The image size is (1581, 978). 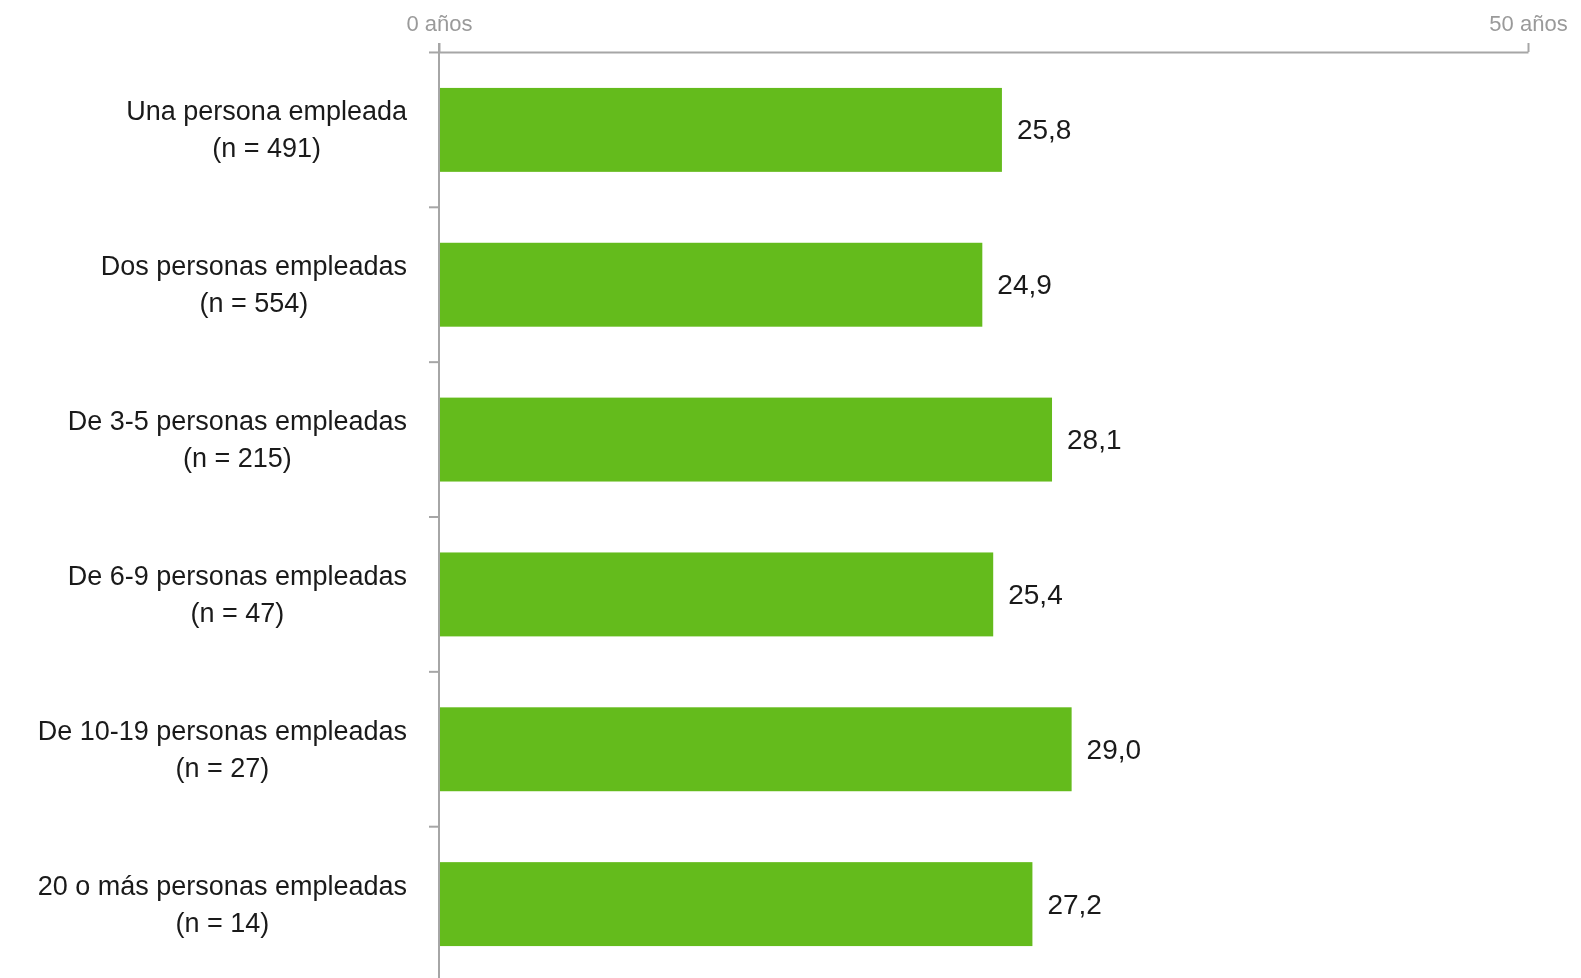 I want to click on y-tick-label: Dos personas empleadas (n = 554), so click(x=253, y=285).